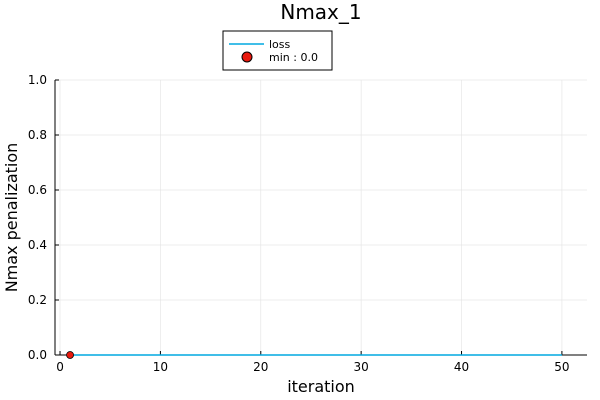 The image size is (600, 400). Describe the element at coordinates (320, 12) in the screenshot. I see `chart-title: Nmax_1` at that location.